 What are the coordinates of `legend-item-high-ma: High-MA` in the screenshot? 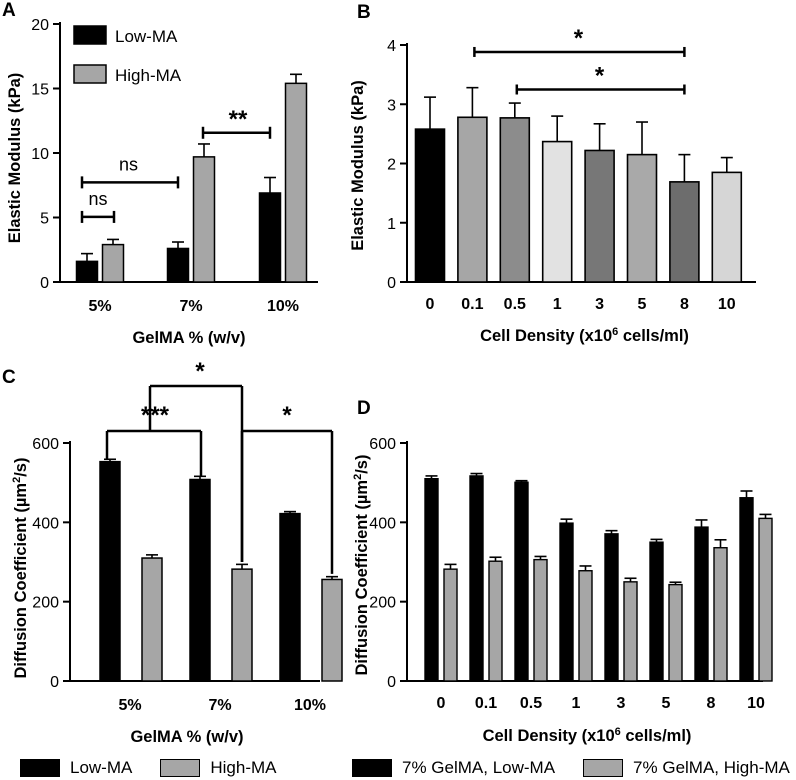 It's located at (218, 768).